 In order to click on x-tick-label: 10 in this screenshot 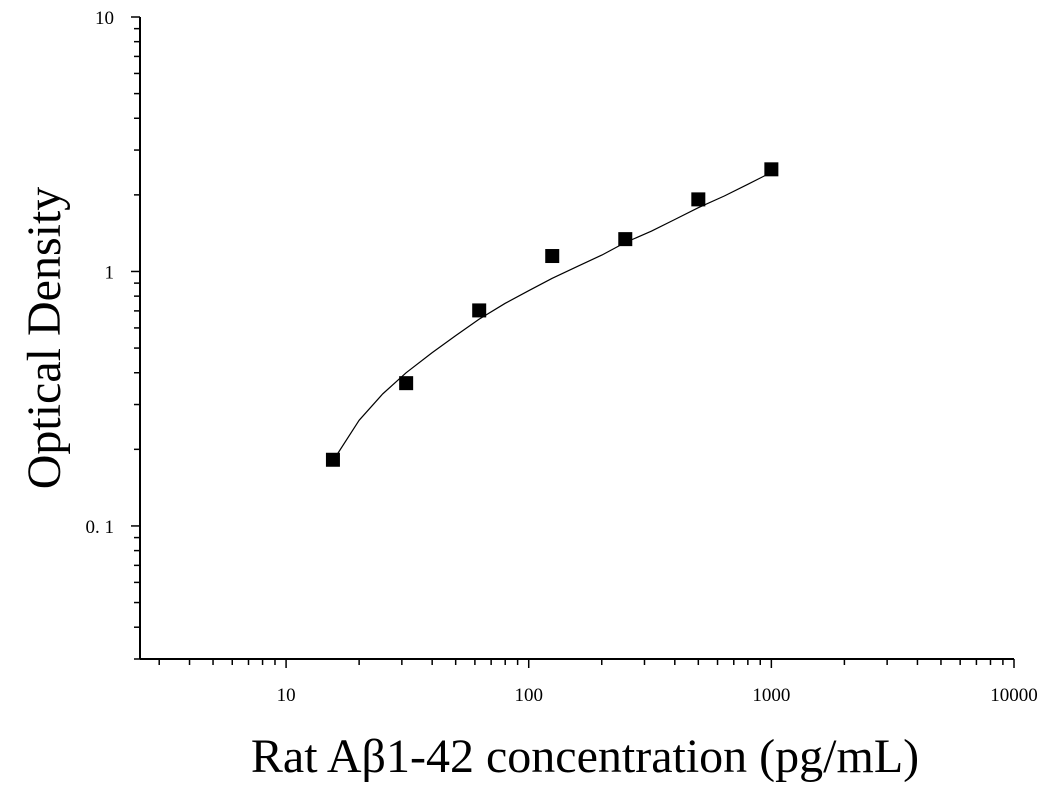, I will do `click(286, 695)`.